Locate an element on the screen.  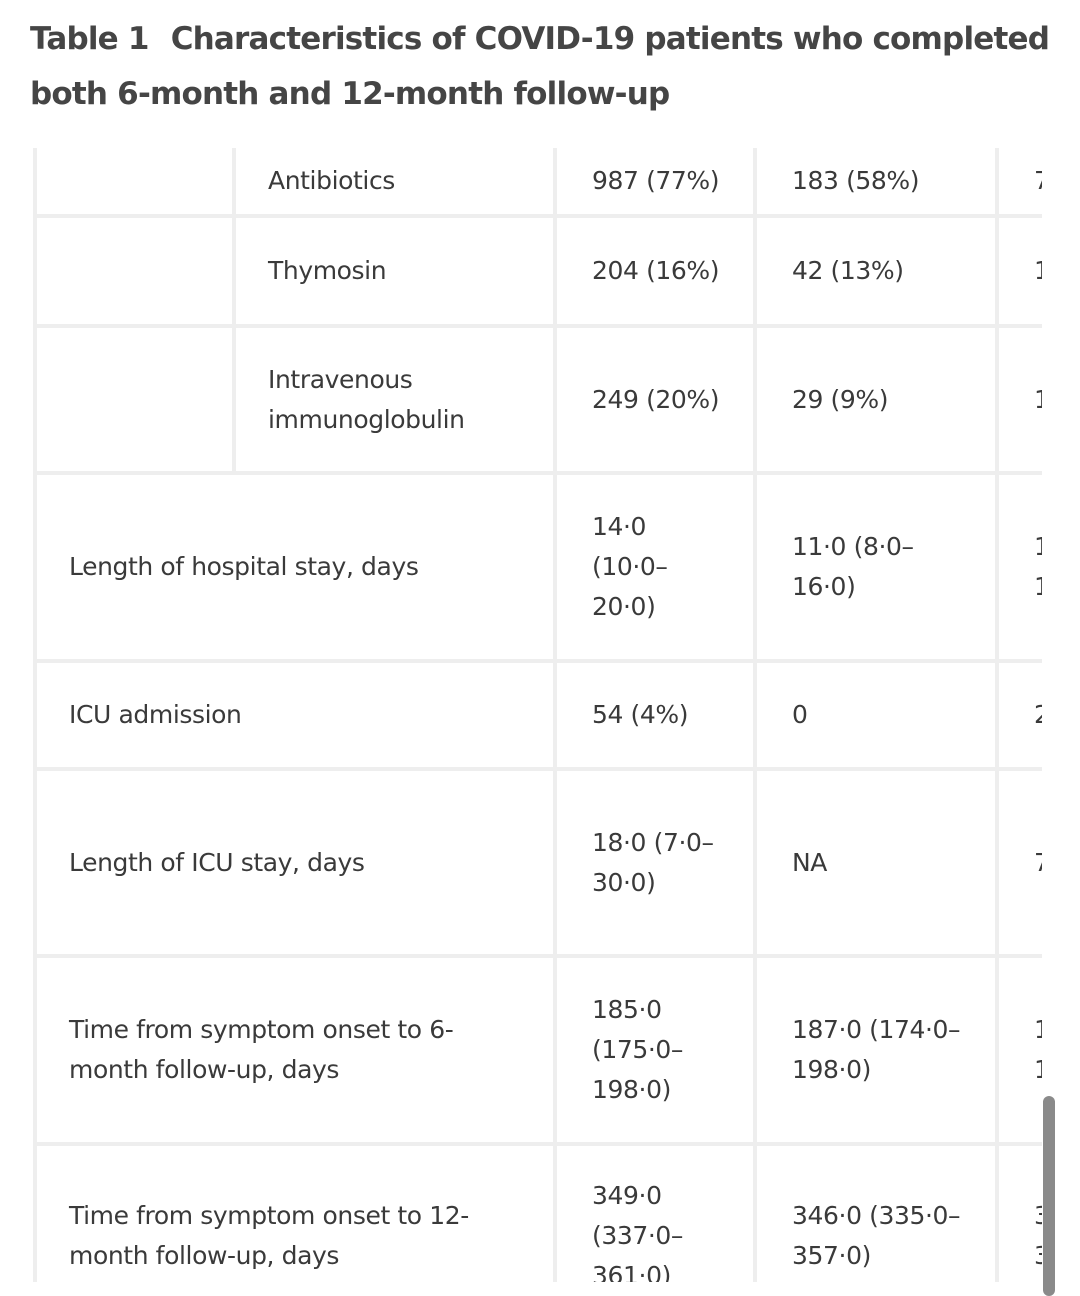
value-cell: 0 is located at coordinates (874, 717).